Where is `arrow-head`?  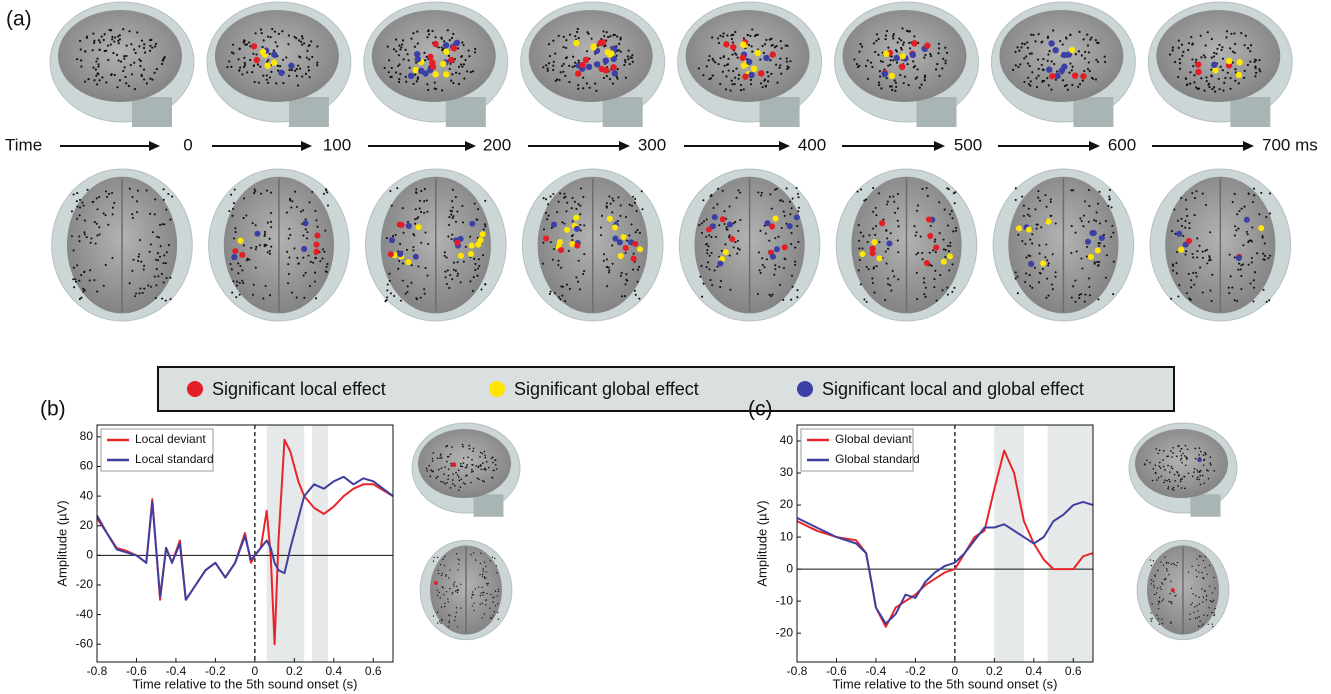 arrow-head is located at coordinates (1094, 146).